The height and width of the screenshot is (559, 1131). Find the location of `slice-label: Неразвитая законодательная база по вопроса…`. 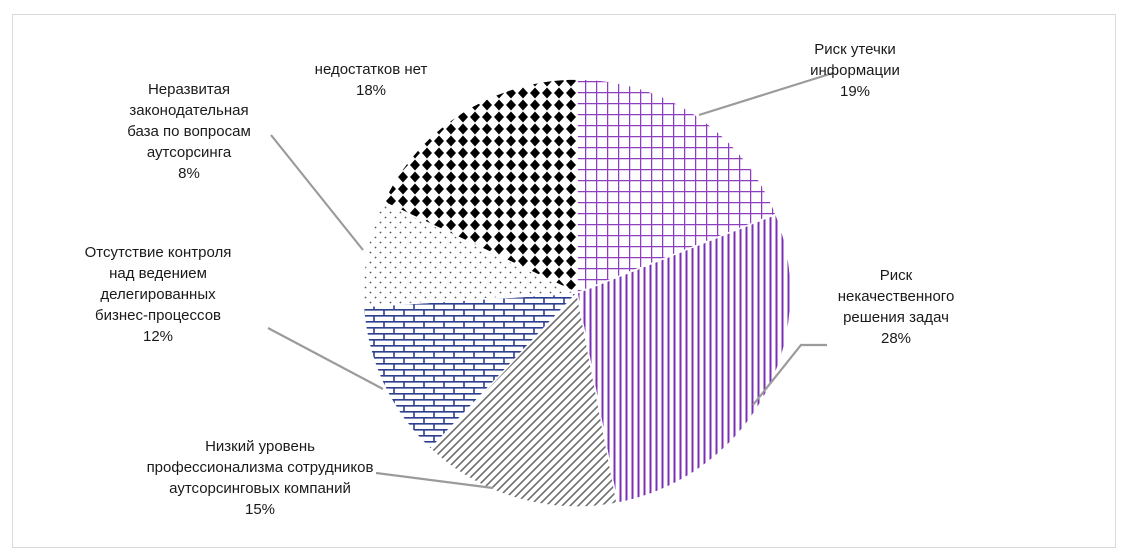

slice-label: Неразвитая законодательная база по вопроса… is located at coordinates (189, 131).